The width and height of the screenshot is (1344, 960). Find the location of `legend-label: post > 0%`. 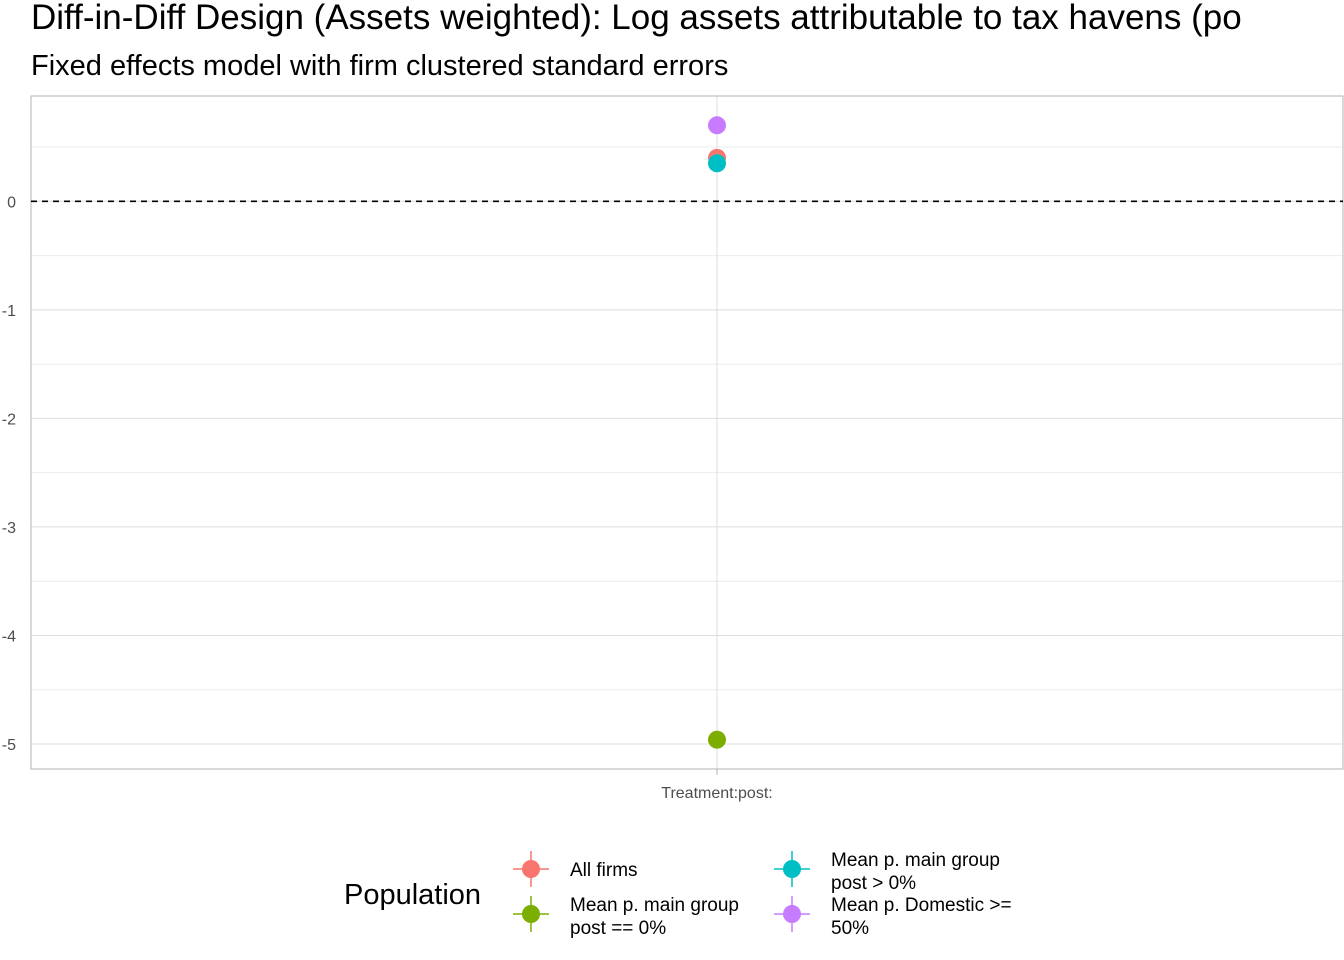

legend-label: post > 0% is located at coordinates (873, 883).